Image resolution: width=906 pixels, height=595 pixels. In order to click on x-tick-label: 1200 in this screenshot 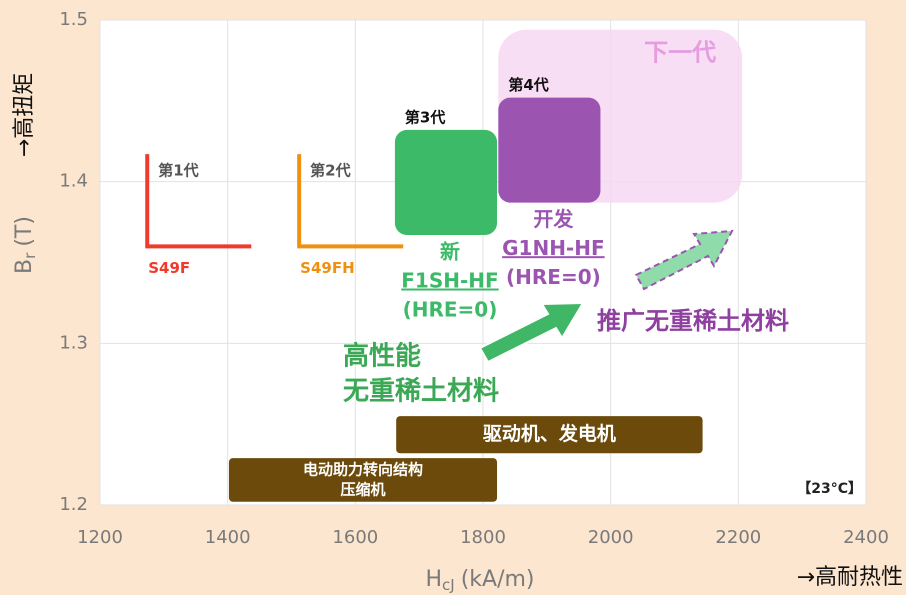, I will do `click(100, 537)`.